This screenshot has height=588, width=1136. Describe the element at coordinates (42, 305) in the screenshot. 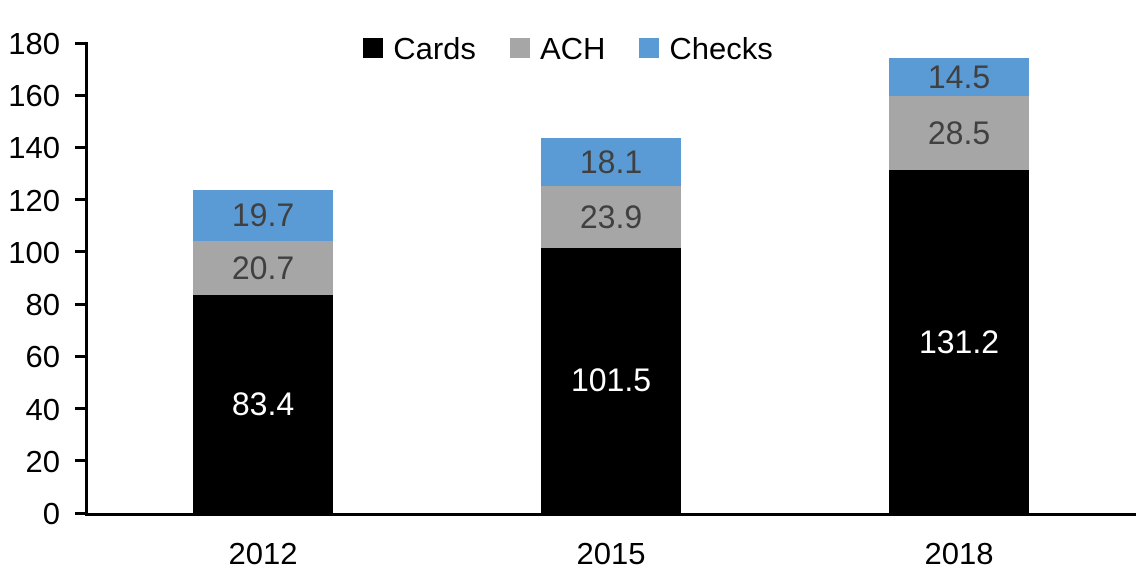

I see `y-axis-tick-label: 80` at that location.